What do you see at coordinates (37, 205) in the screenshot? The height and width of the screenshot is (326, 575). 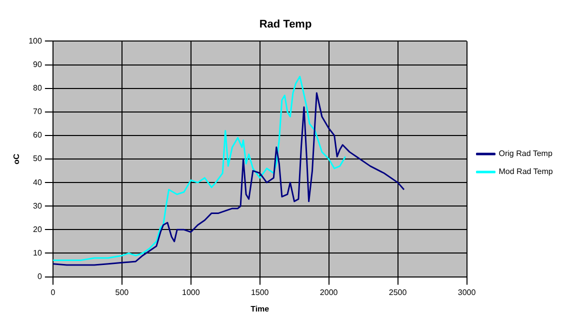 I see `y-tick-label: 30` at bounding box center [37, 205].